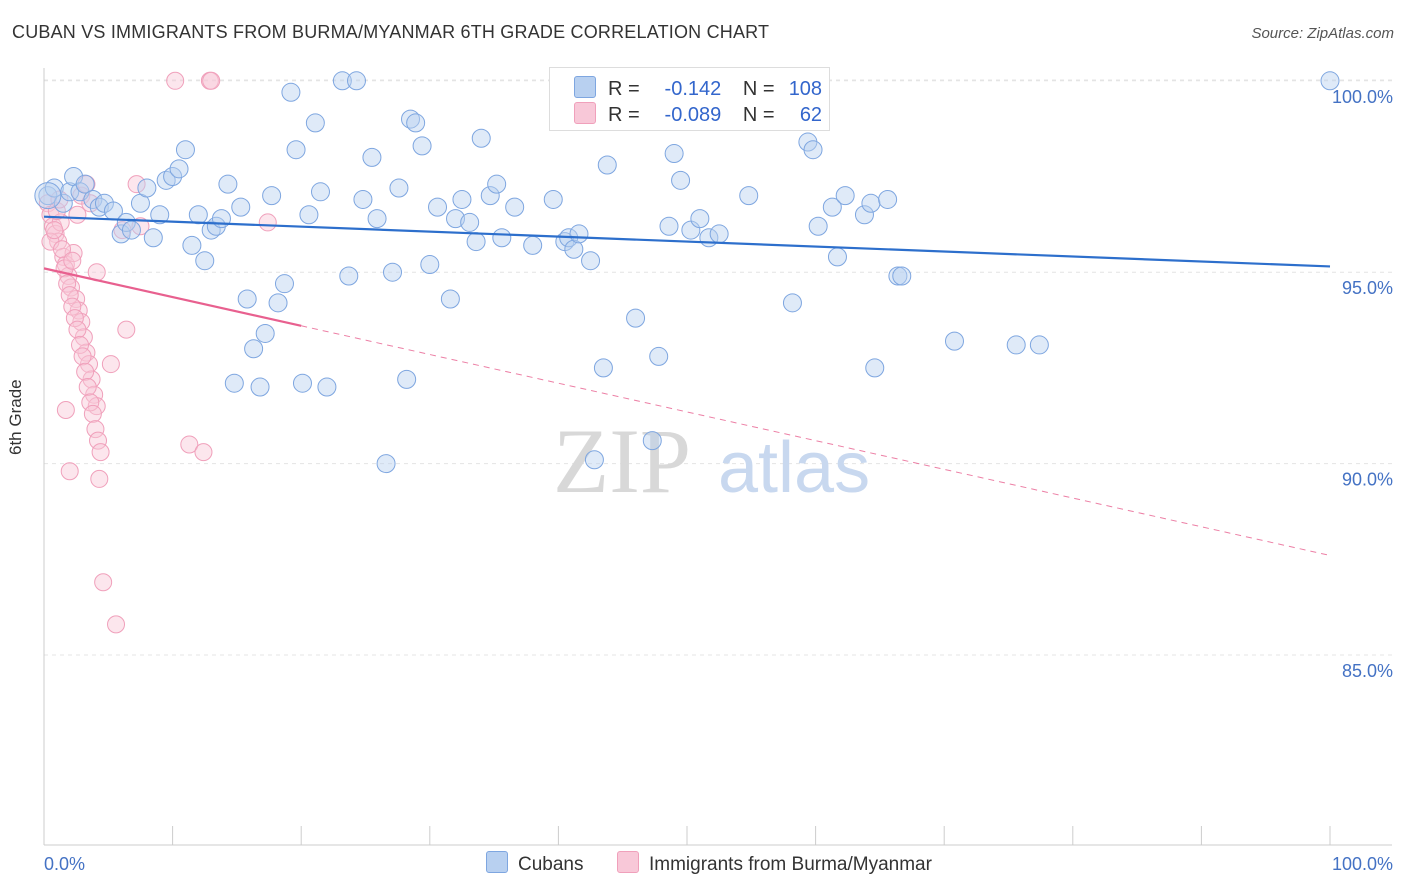 The height and width of the screenshot is (892, 1406). I want to click on legend-burma-label: Immigrants from Burma/Myanmar, so click(790, 864).